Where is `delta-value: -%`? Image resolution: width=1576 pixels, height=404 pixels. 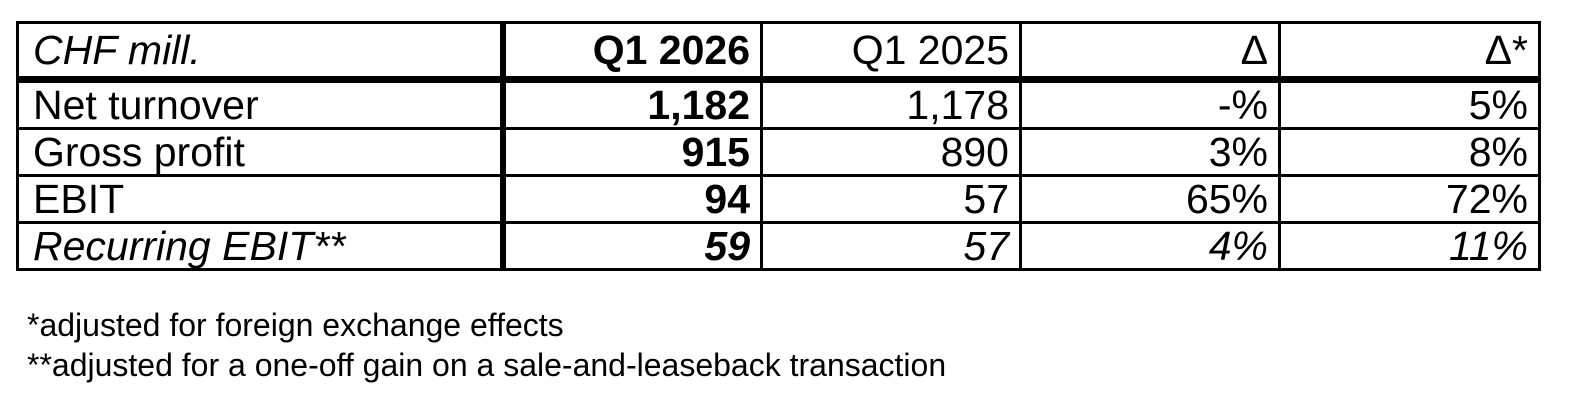 delta-value: -% is located at coordinates (1150, 104).